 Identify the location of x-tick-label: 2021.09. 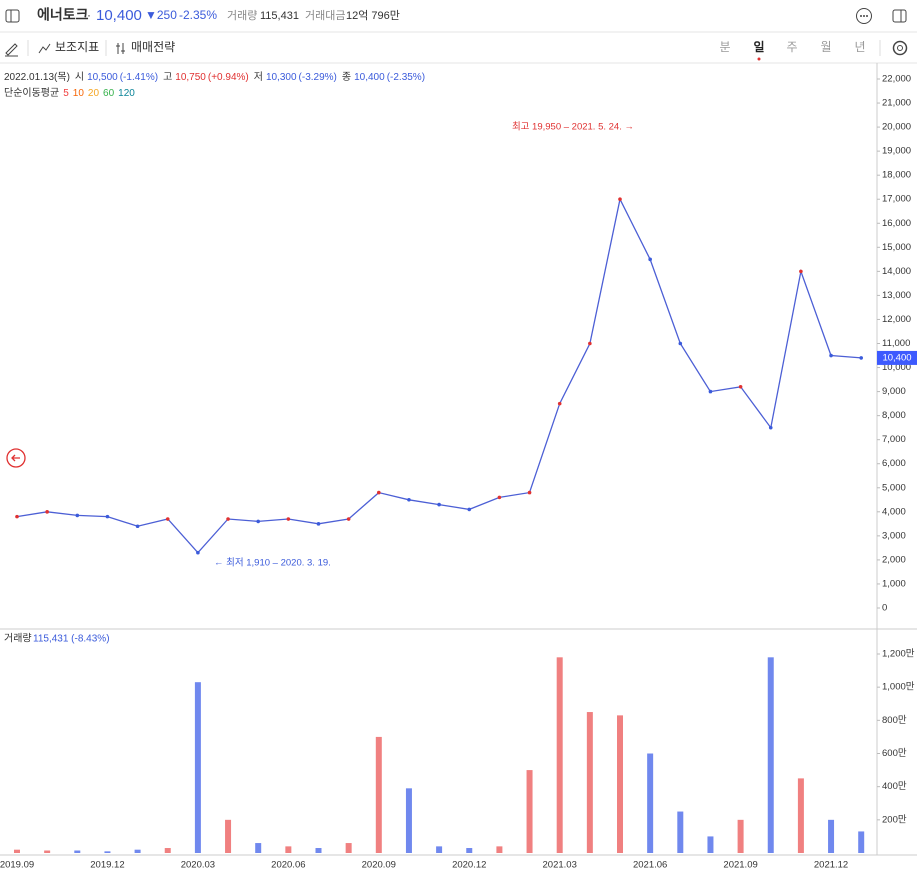
(740, 865).